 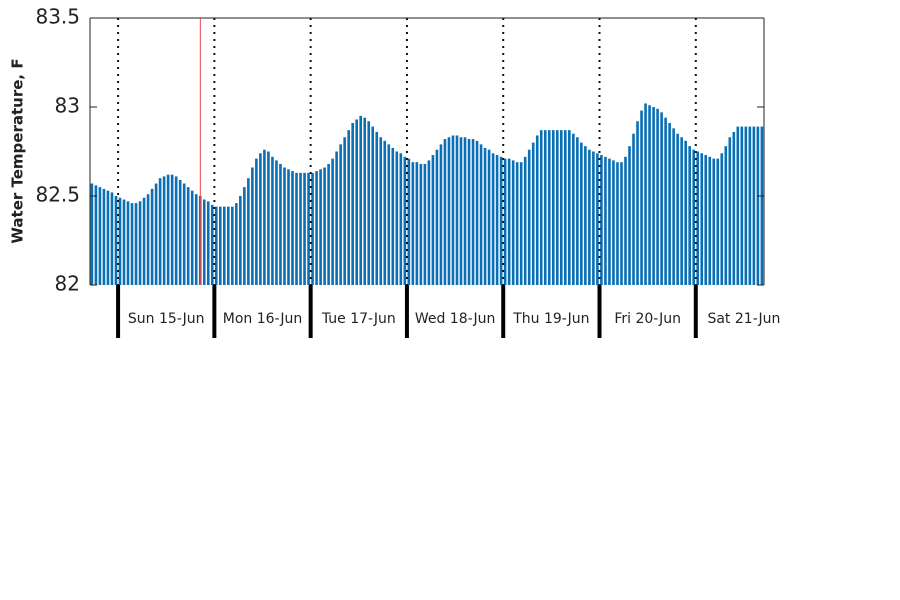 What do you see at coordinates (57, 17) in the screenshot?
I see `y-tick-label: 83.5` at bounding box center [57, 17].